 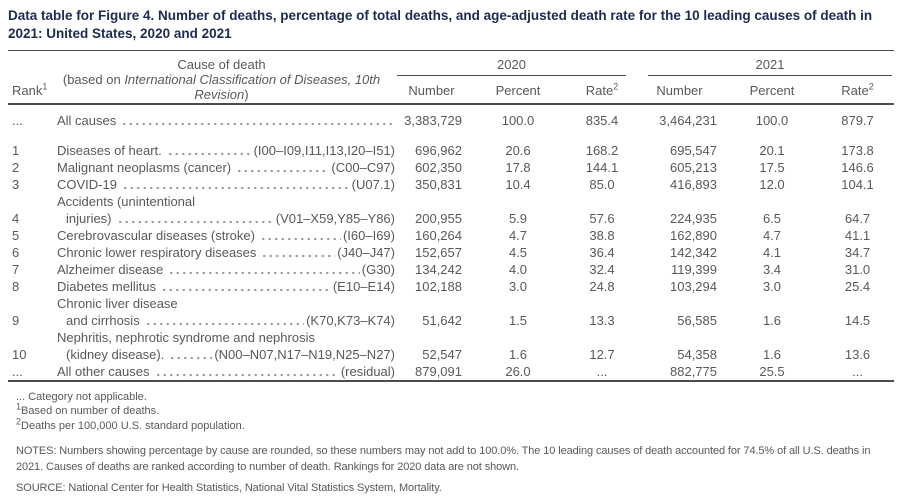 What do you see at coordinates (226, 286) in the screenshot?
I see `cause-line2: Diabetes mellitus (E10–E14)` at bounding box center [226, 286].